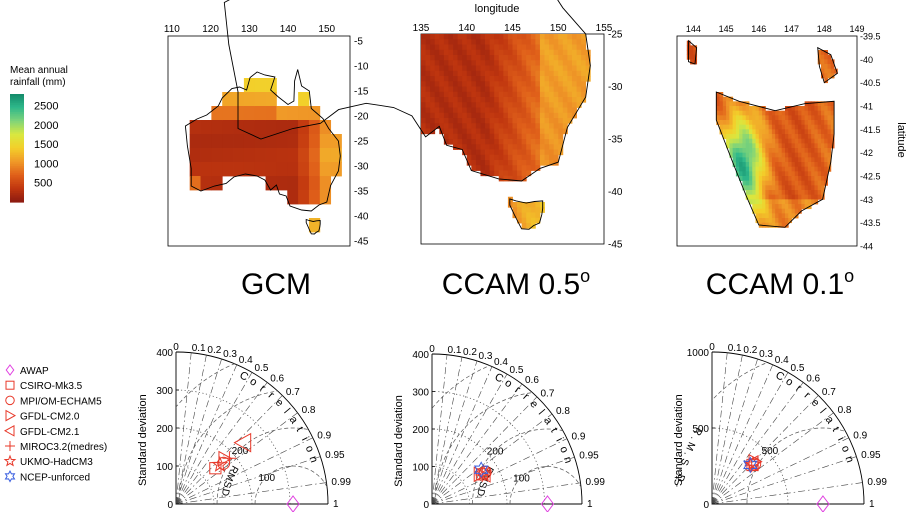 The height and width of the screenshot is (512, 908). I want to click on correlation-tick-label: 0.6, so click(277, 378).